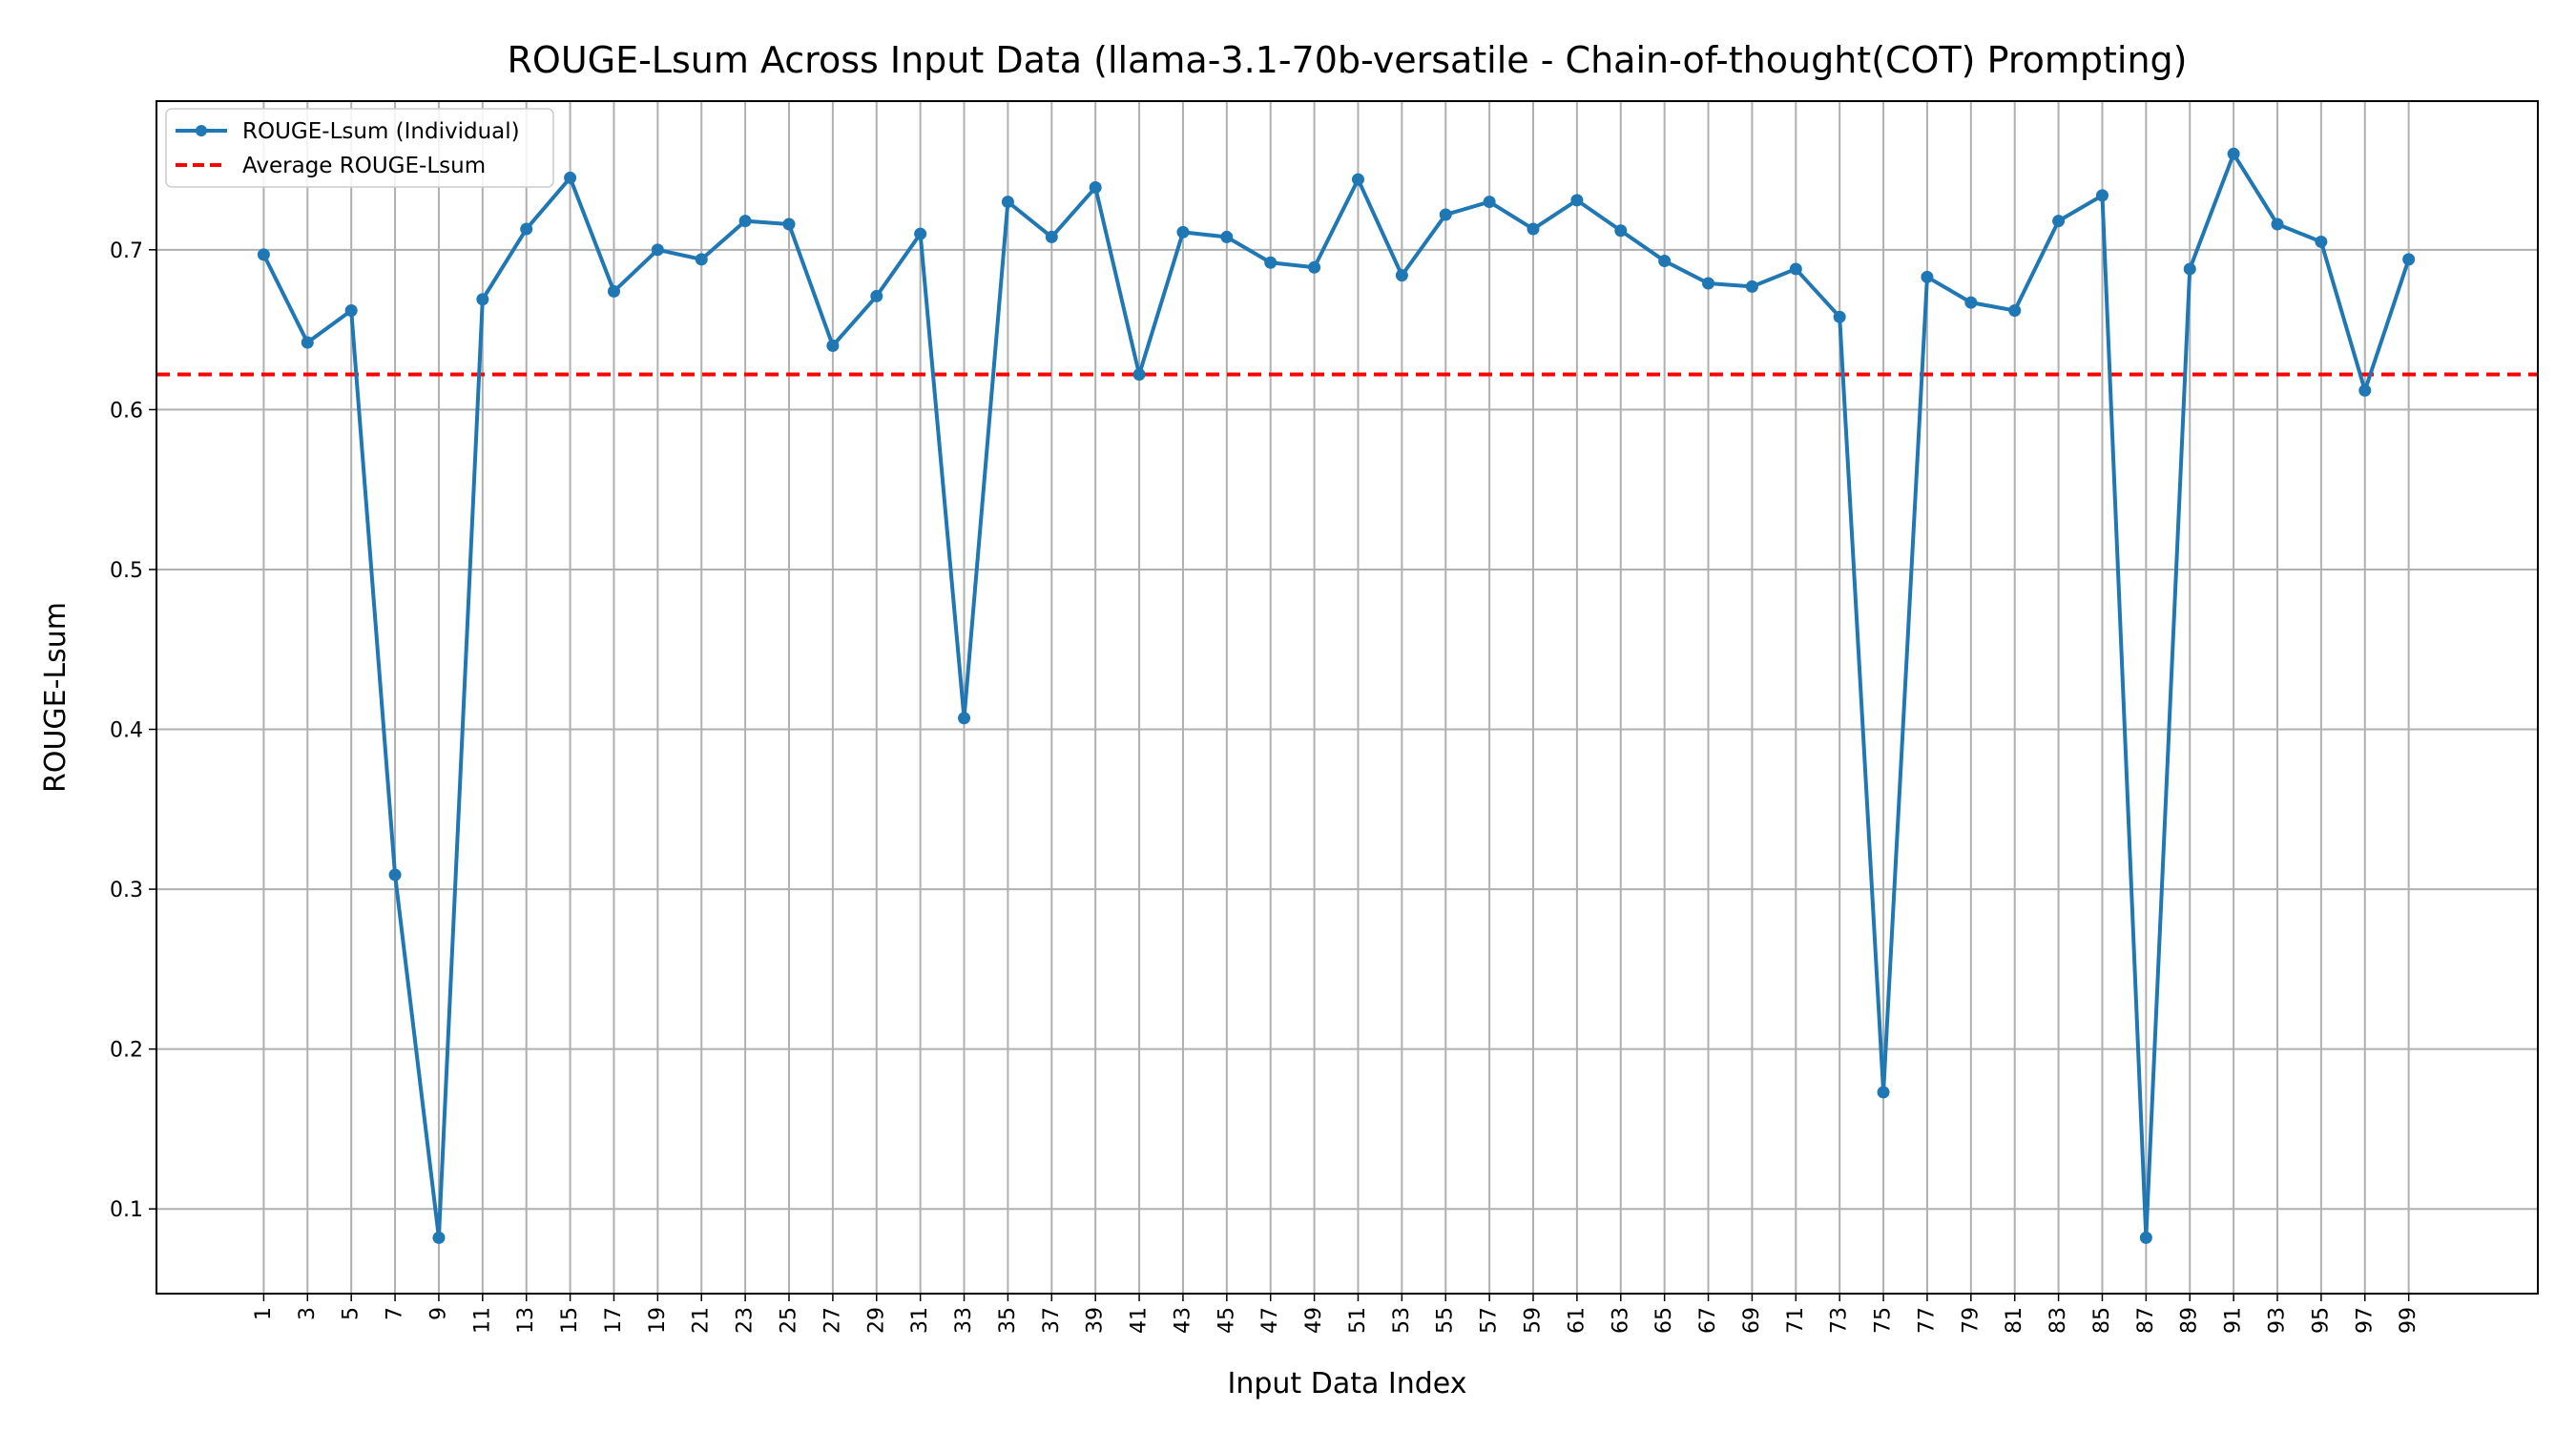 This screenshot has height=1431, width=2576. Describe the element at coordinates (1490, 1320) in the screenshot. I see `x-tick-label: 57` at that location.